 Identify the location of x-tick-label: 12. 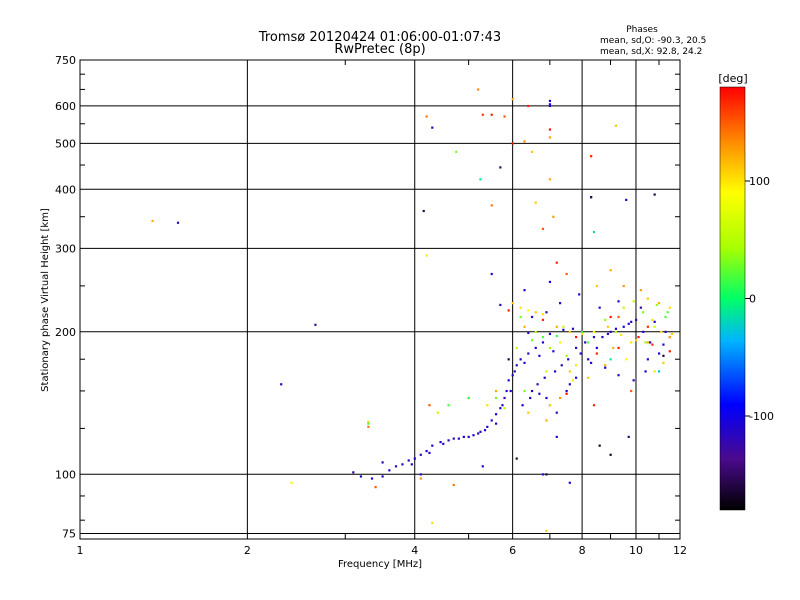
(680, 550).